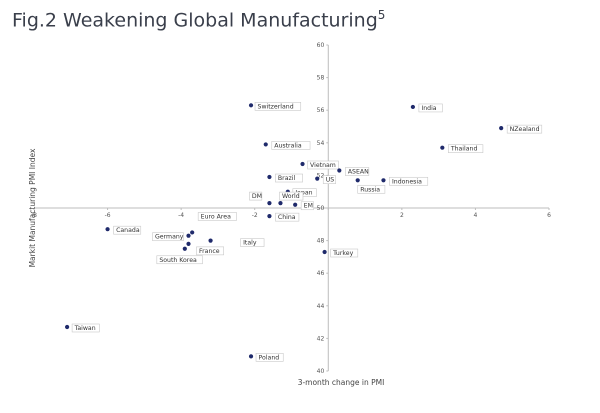 The width and height of the screenshot is (600, 413). What do you see at coordinates (295, 204) in the screenshot?
I see `data-point-em` at bounding box center [295, 204].